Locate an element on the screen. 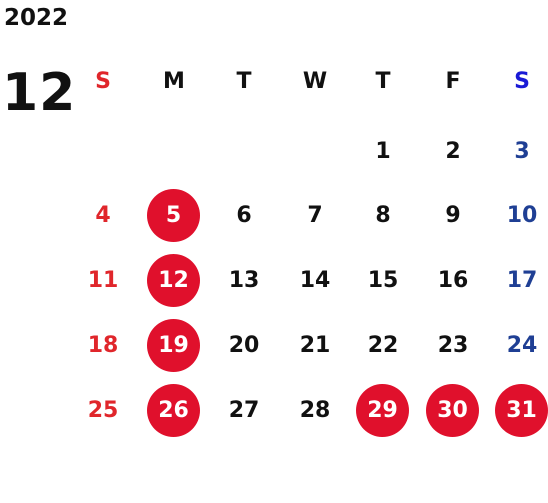 The image size is (548, 503). day-22: 22 is located at coordinates (383, 345).